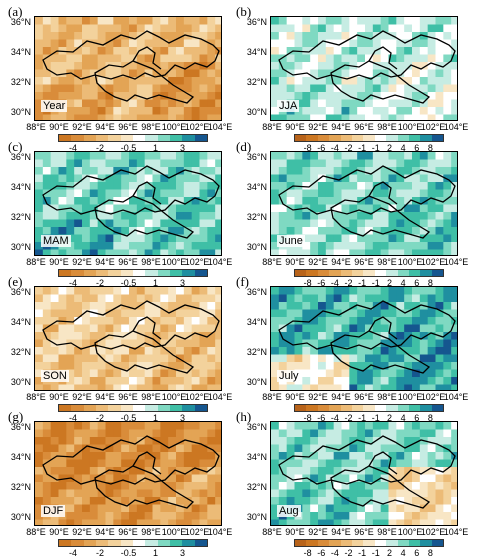  Describe the element at coordinates (16, 416) in the screenshot. I see `panel-label: (g)` at that location.